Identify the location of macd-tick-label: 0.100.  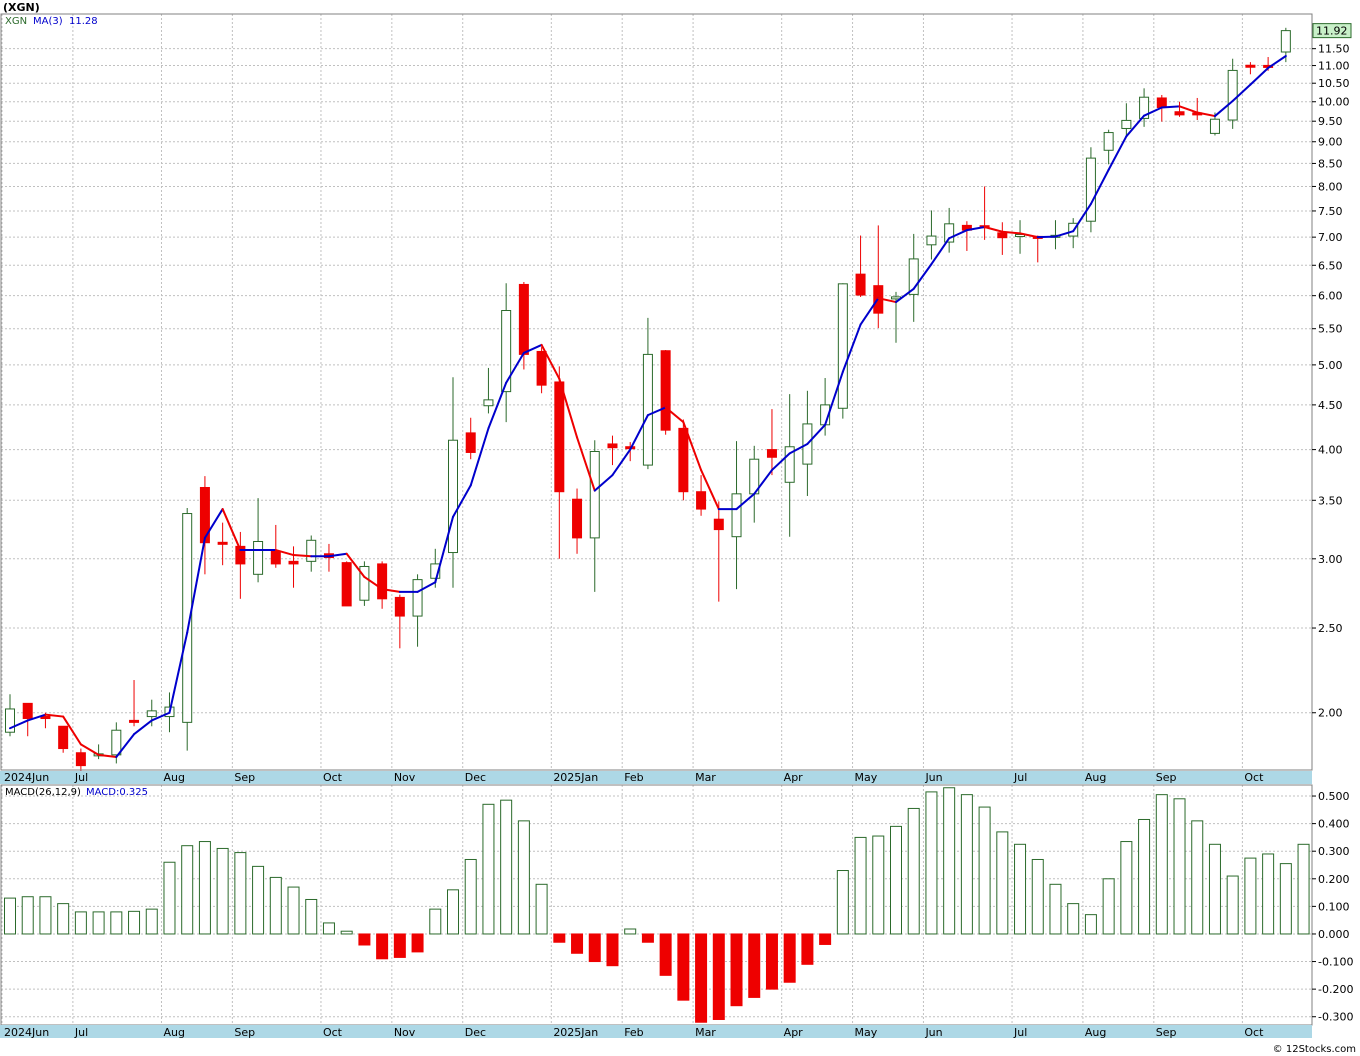
(1334, 906).